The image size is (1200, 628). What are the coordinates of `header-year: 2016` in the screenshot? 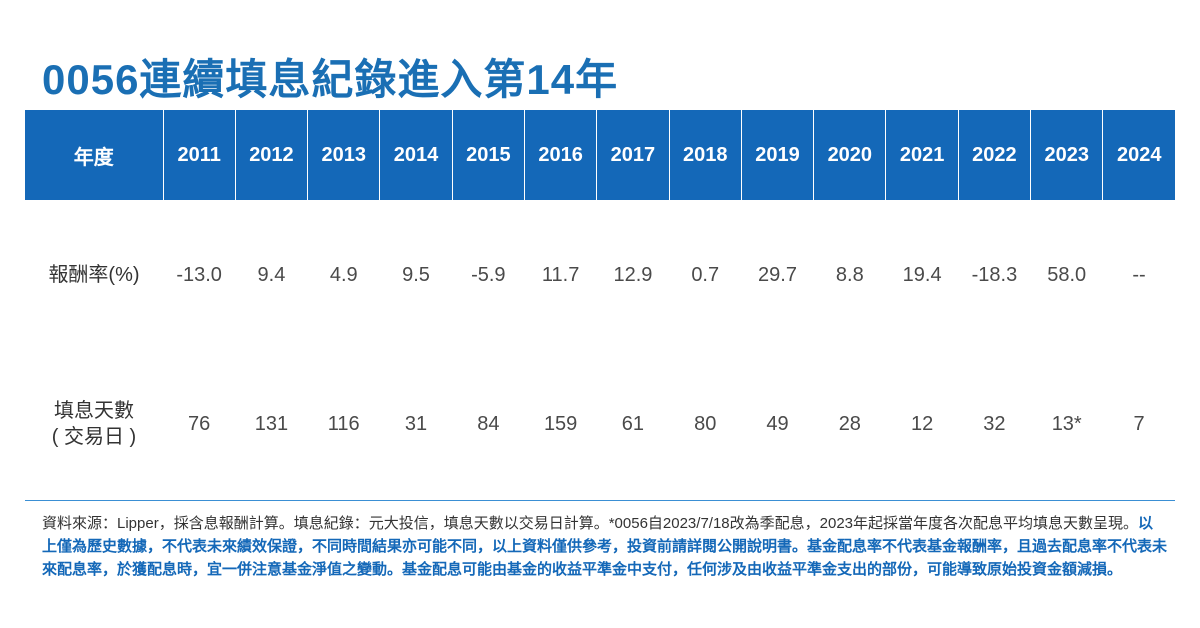 It's located at (560, 155).